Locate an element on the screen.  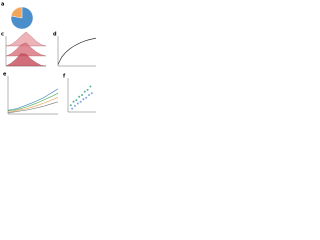
panel-label: f is located at coordinates (64, 77).